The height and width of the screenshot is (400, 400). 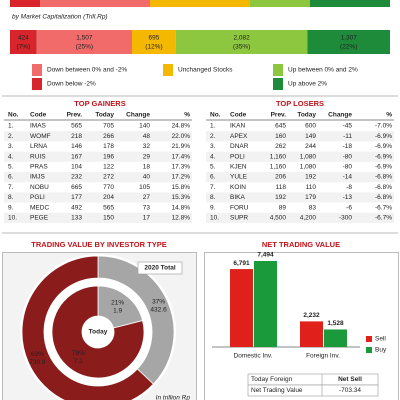 What do you see at coordinates (11, 167) in the screenshot?
I see `cell: 5.` at bounding box center [11, 167].